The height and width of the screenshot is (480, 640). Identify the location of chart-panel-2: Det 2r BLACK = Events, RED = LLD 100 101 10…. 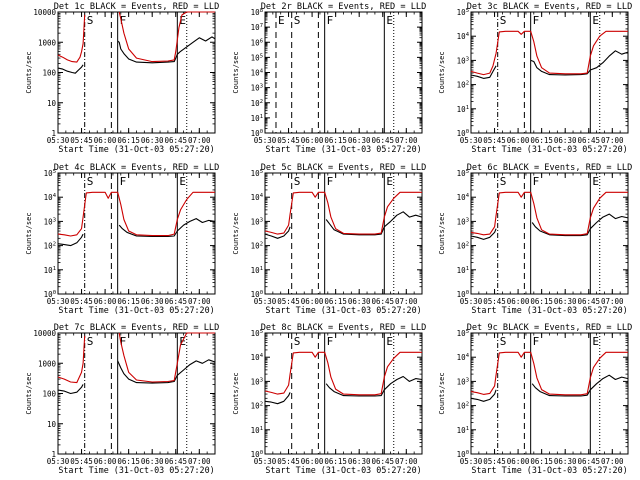
(329, 78).